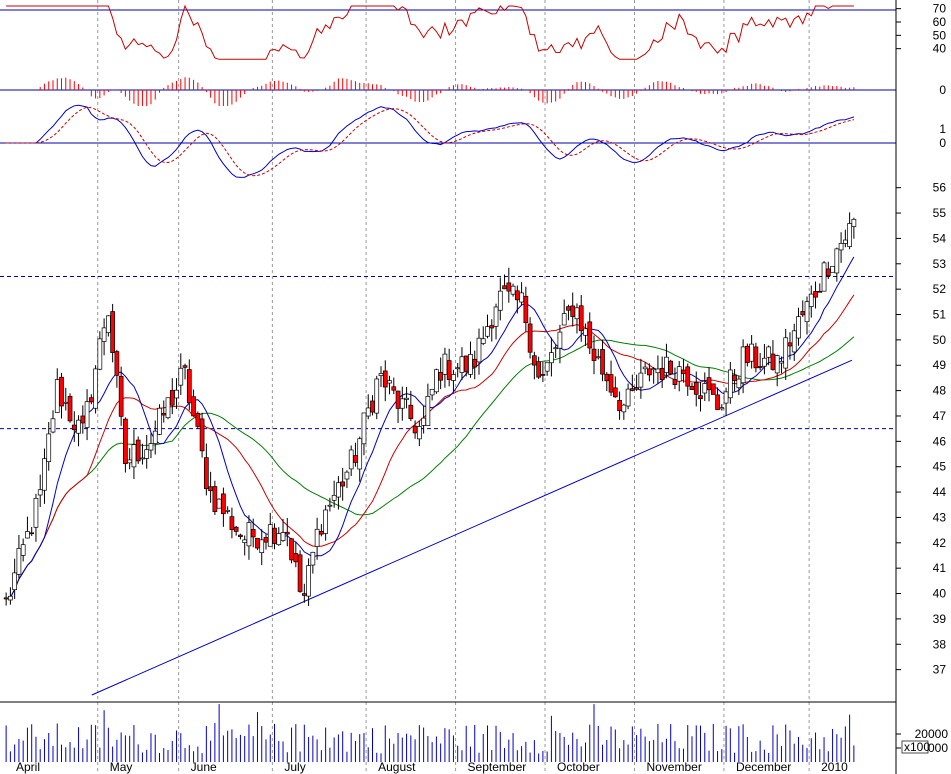 The width and height of the screenshot is (951, 774). Describe the element at coordinates (921, 429) in the screenshot. I see `price-axis: 37 38 39 40 41 42 43 44 45 46 47 48 49 50 51 52 53 54 55 56` at that location.